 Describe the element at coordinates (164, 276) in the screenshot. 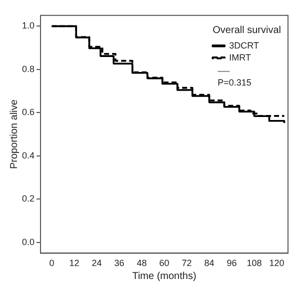

I see `x-axis-title: Time (months)` at that location.